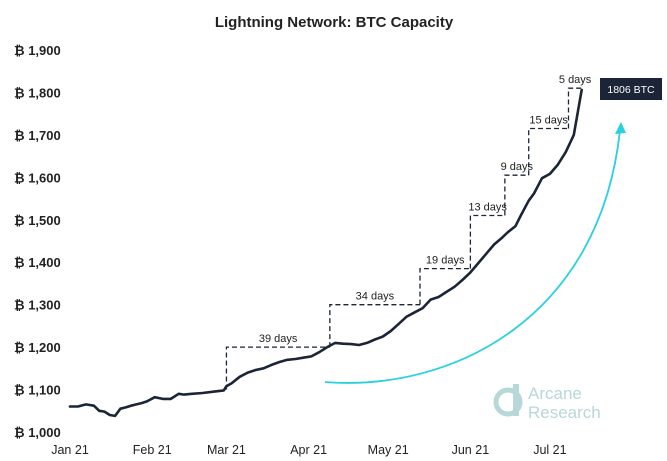  Describe the element at coordinates (508, 400) in the screenshot. I see `arcane-research-logo-icon` at that location.